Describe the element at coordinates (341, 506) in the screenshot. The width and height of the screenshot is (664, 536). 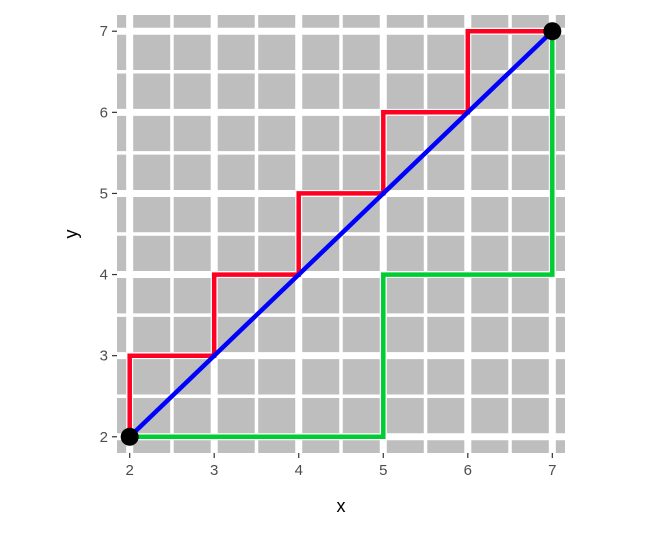
I see `x-axis-title: x` at that location.